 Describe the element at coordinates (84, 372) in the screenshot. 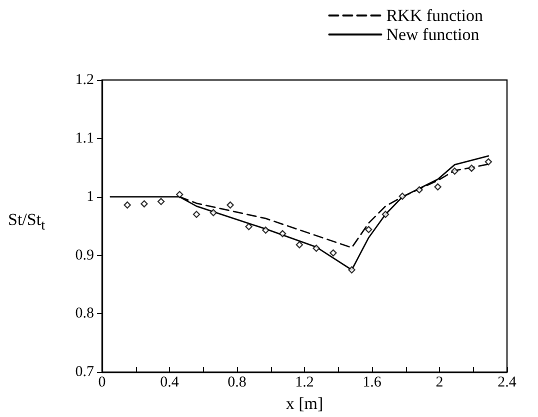

I see `y-tick-label: 0.7` at that location.